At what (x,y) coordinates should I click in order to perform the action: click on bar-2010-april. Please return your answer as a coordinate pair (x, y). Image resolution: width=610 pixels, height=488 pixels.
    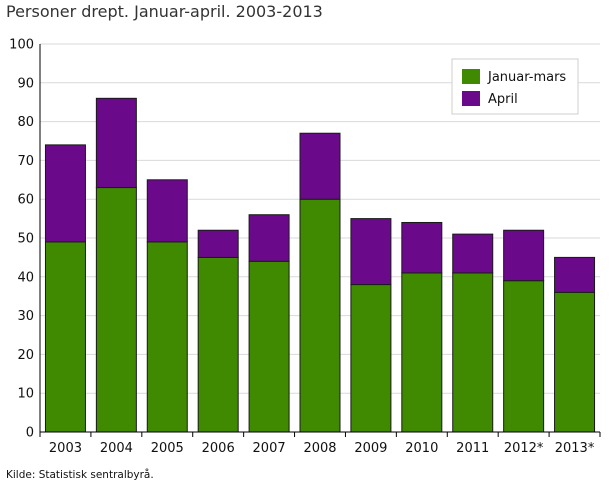
    Looking at the image, I should click on (422, 247).